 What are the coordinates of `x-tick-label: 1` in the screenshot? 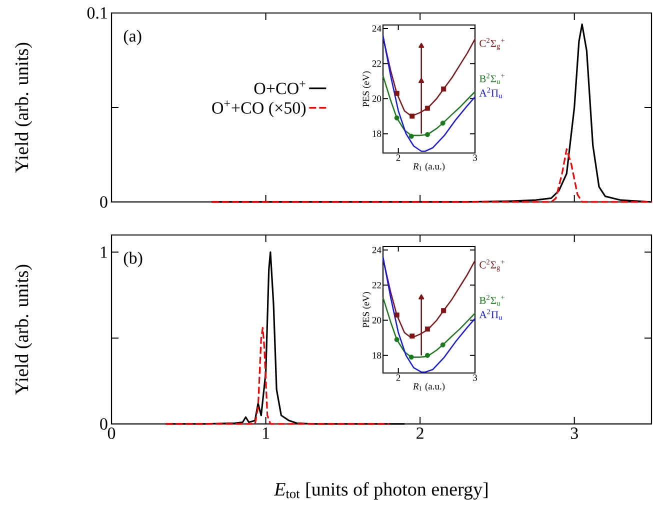 It's located at (266, 433).